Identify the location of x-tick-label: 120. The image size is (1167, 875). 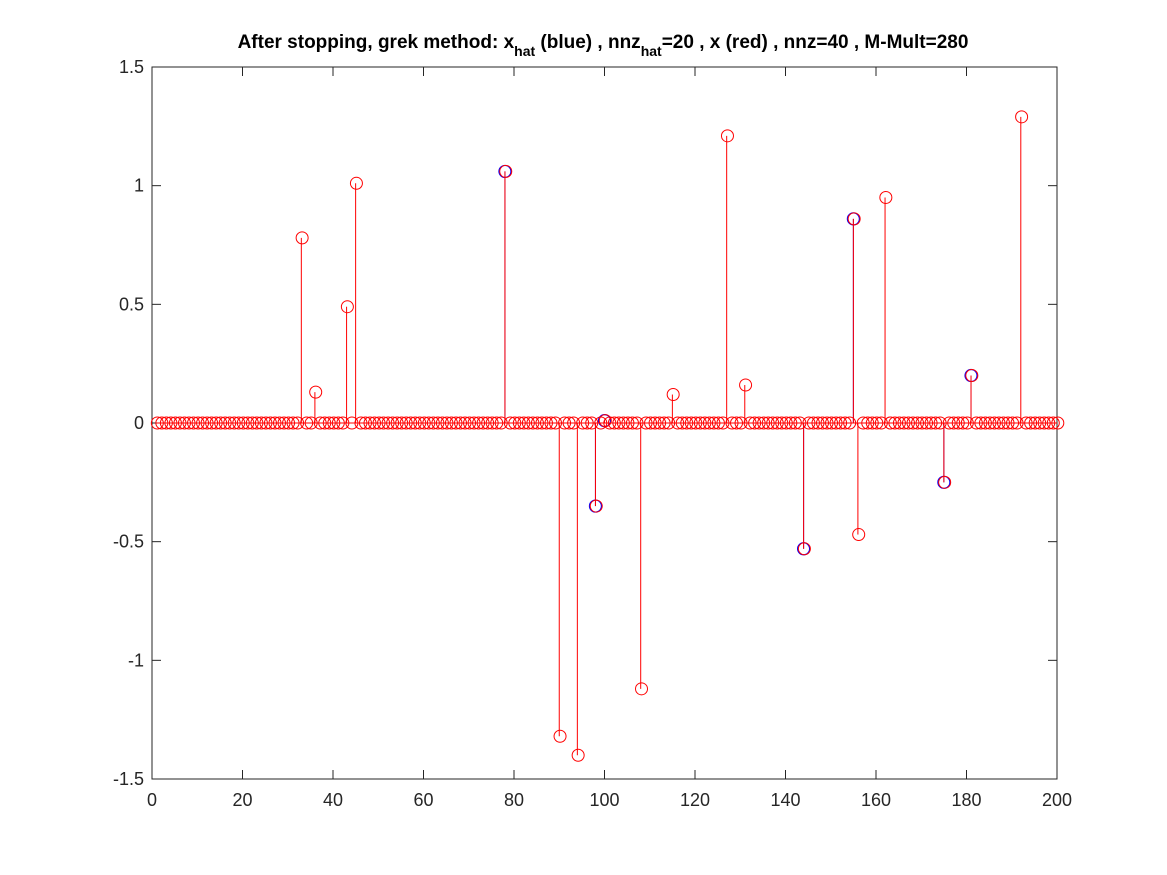
(695, 800).